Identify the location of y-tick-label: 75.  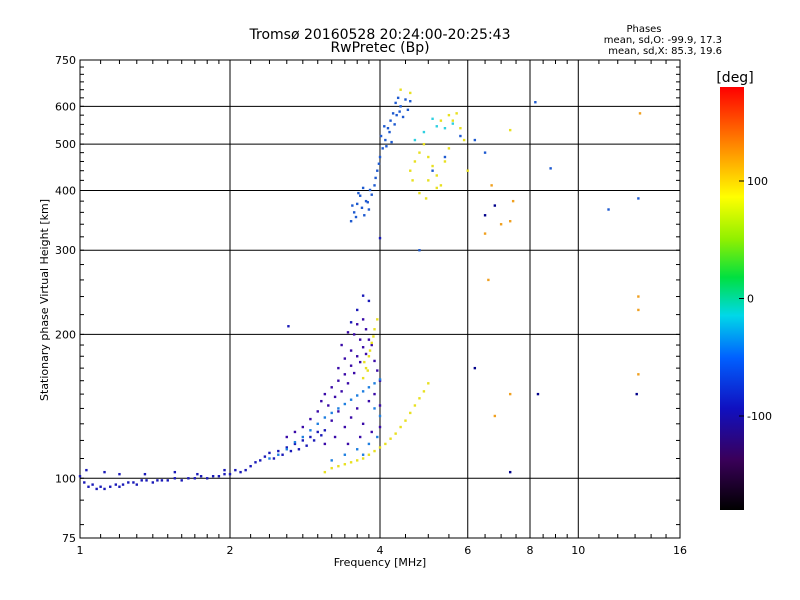
(69, 538).